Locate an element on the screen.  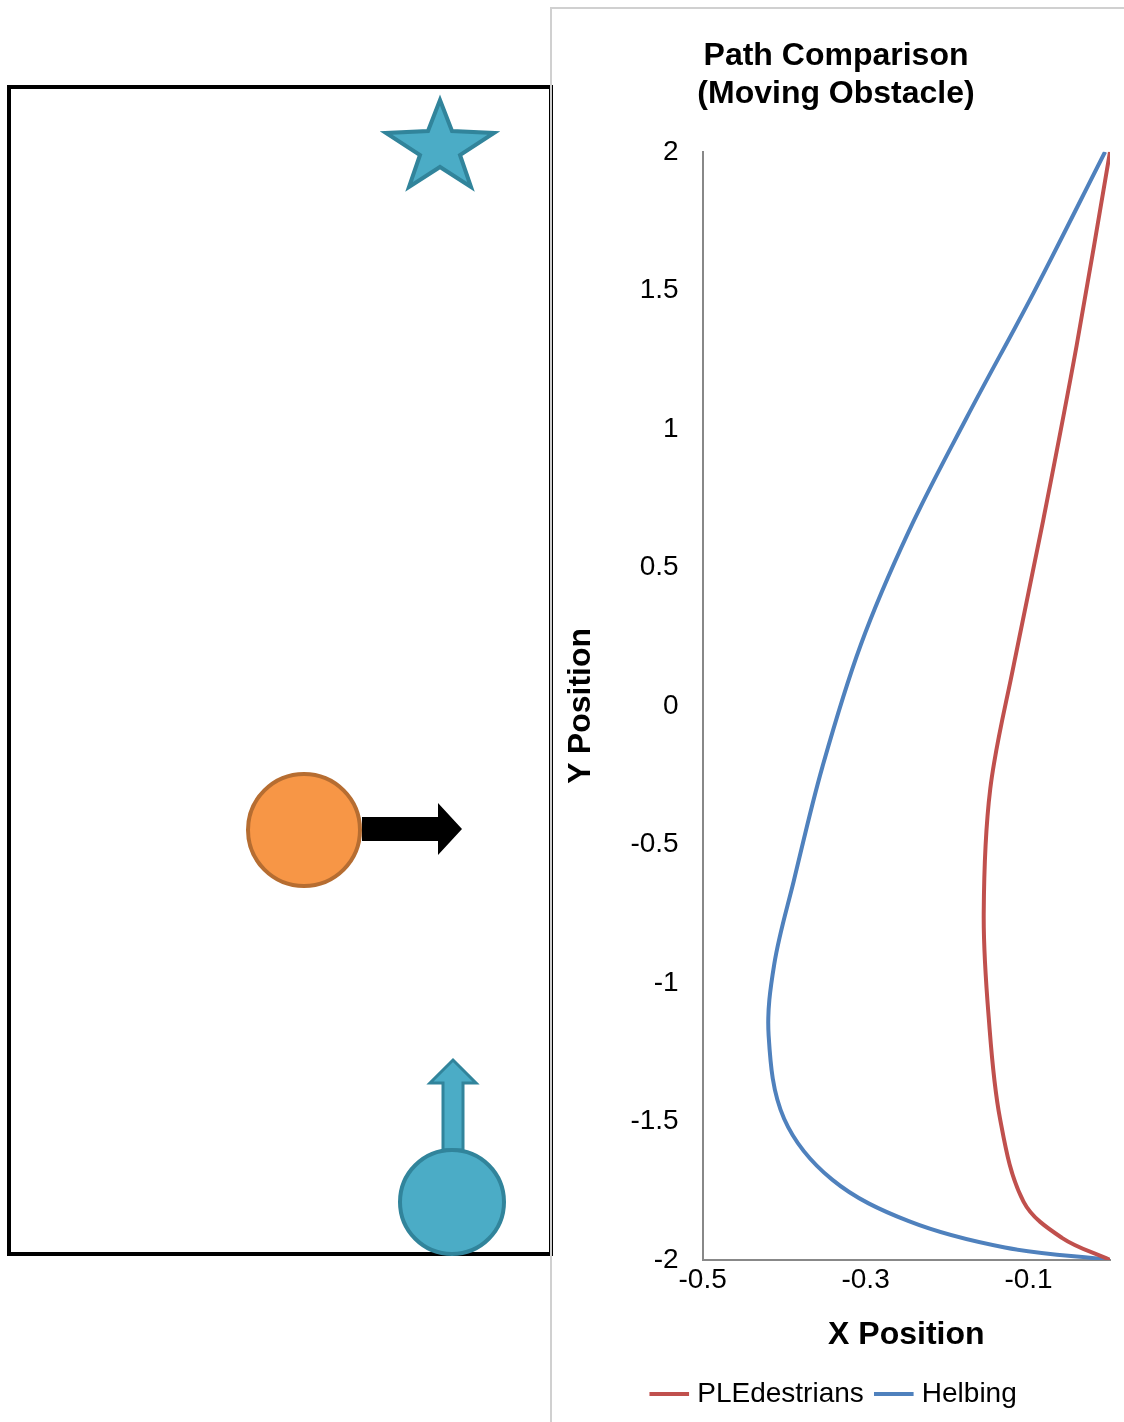
legend-label: PLEdestrians is located at coordinates (780, 1392).